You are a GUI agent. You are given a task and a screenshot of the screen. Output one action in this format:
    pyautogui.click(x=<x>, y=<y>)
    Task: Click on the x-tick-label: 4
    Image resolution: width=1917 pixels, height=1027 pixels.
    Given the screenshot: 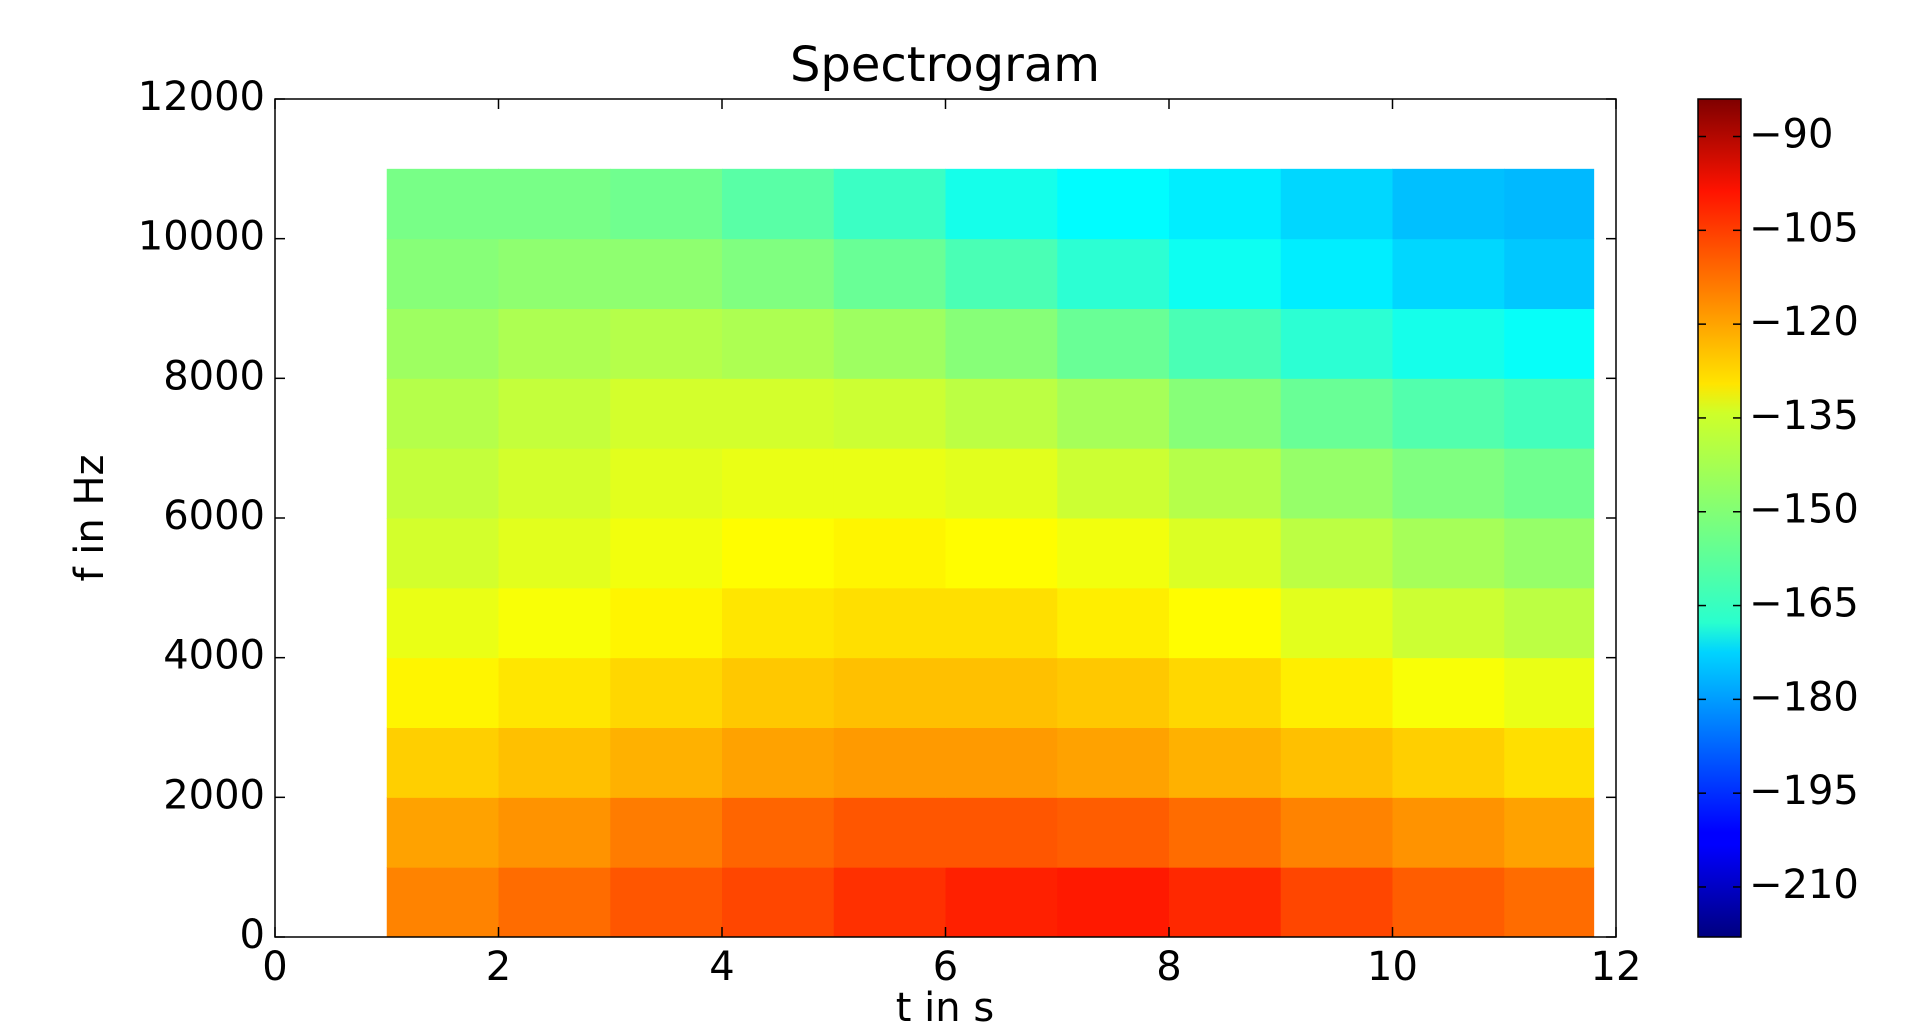 What is the action you would take?
    pyautogui.click(x=721, y=967)
    